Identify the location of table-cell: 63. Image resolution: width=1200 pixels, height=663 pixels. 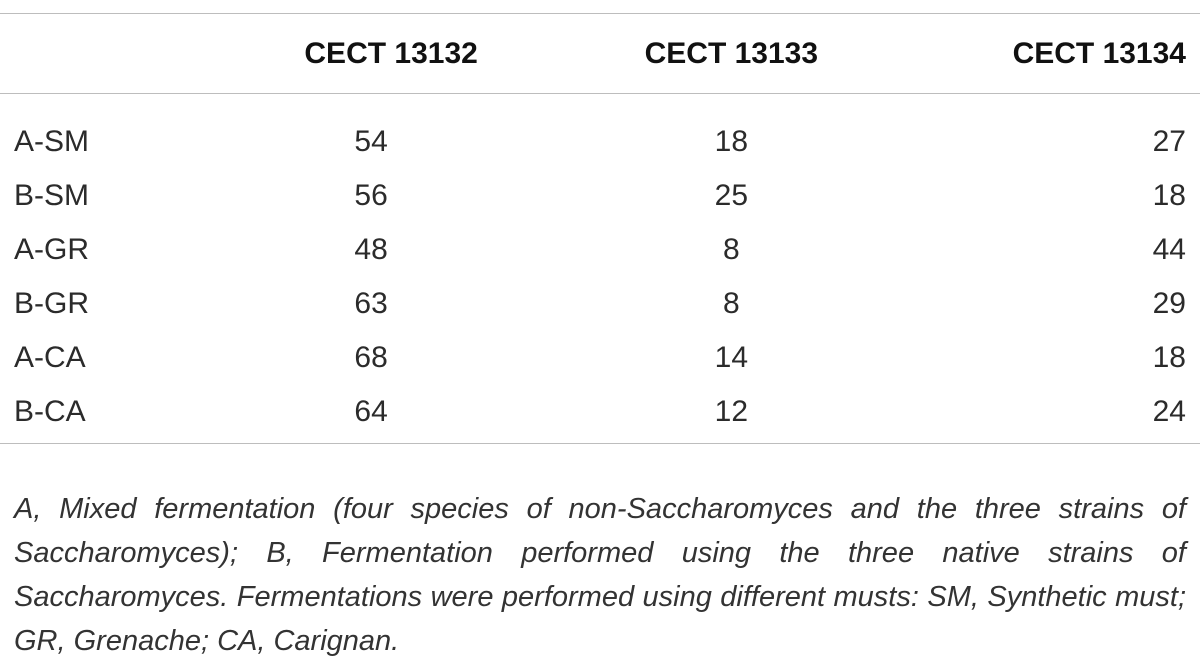
(371, 303).